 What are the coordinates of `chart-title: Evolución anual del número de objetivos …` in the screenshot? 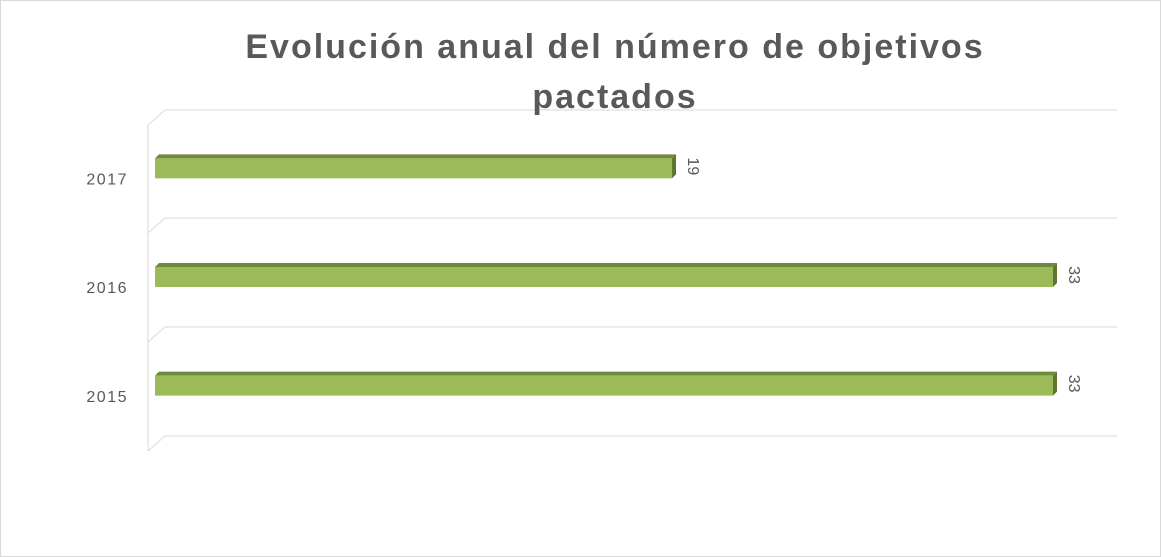 It's located at (615, 72).